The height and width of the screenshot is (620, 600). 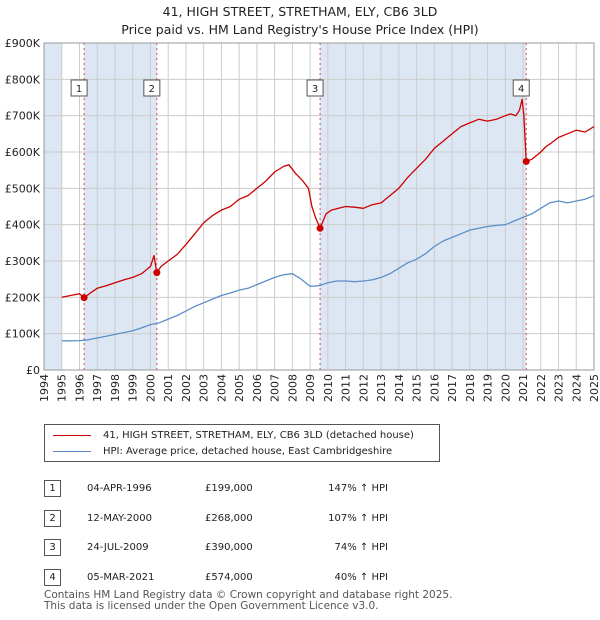 I want to click on x-tick-label: 2004, so click(x=221, y=388).